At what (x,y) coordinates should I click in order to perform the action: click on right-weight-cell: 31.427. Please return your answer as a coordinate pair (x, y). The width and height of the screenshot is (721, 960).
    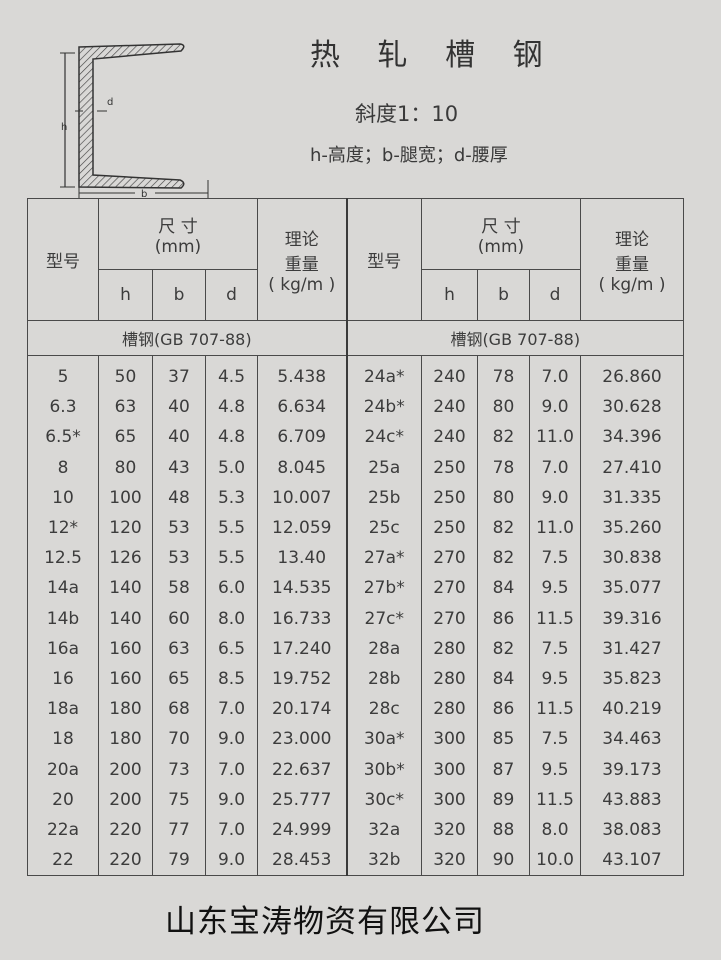
    Looking at the image, I should click on (632, 648).